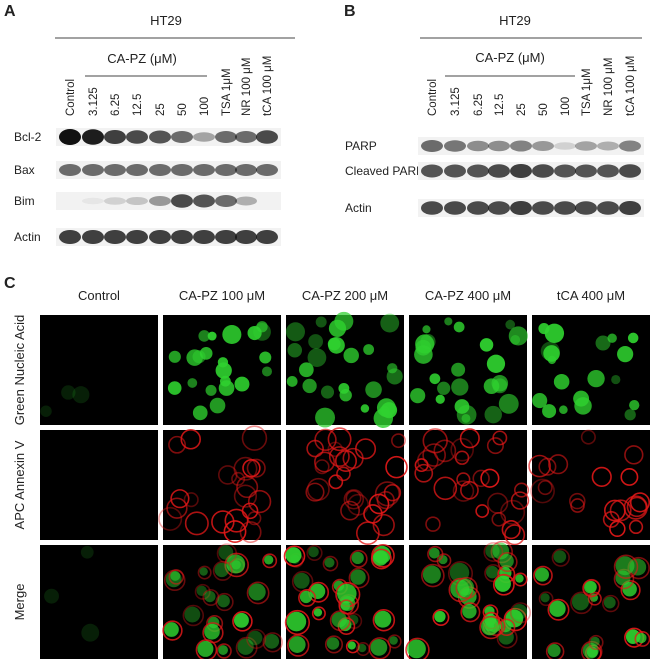  Describe the element at coordinates (10, 11) in the screenshot. I see `panel-label: A` at that location.